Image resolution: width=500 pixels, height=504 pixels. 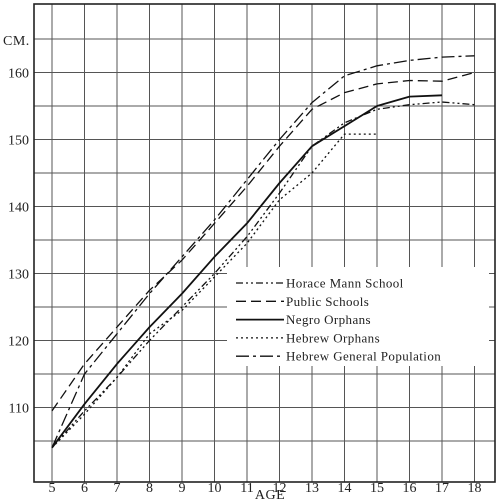 What do you see at coordinates (246, 488) in the screenshot?
I see `x-tick-label-11: 11` at bounding box center [246, 488].